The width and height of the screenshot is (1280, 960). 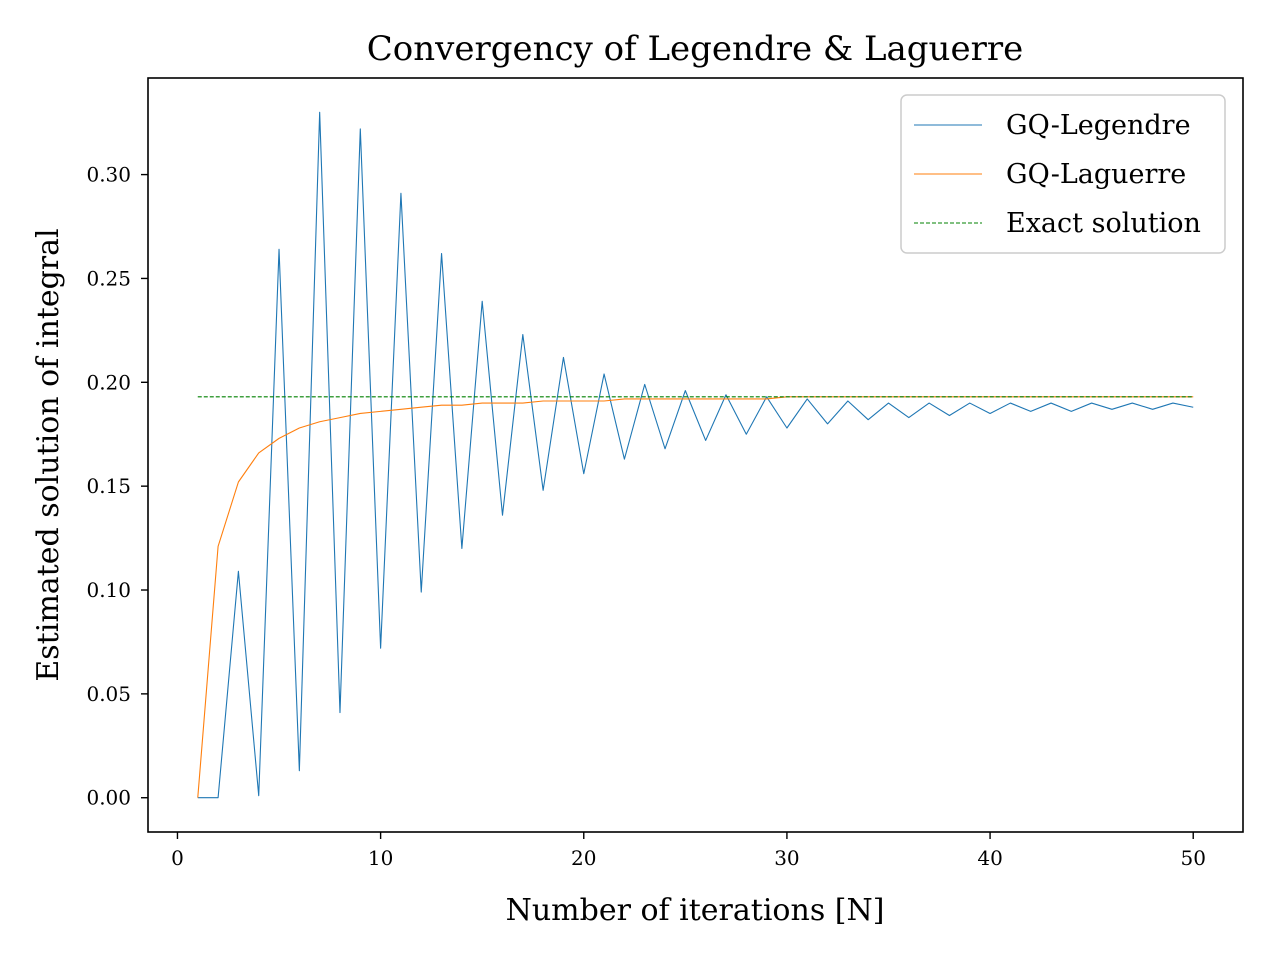 What do you see at coordinates (1096, 174) in the screenshot?
I see `legend-label-gq-laguerre: GQ-Laguerre` at bounding box center [1096, 174].